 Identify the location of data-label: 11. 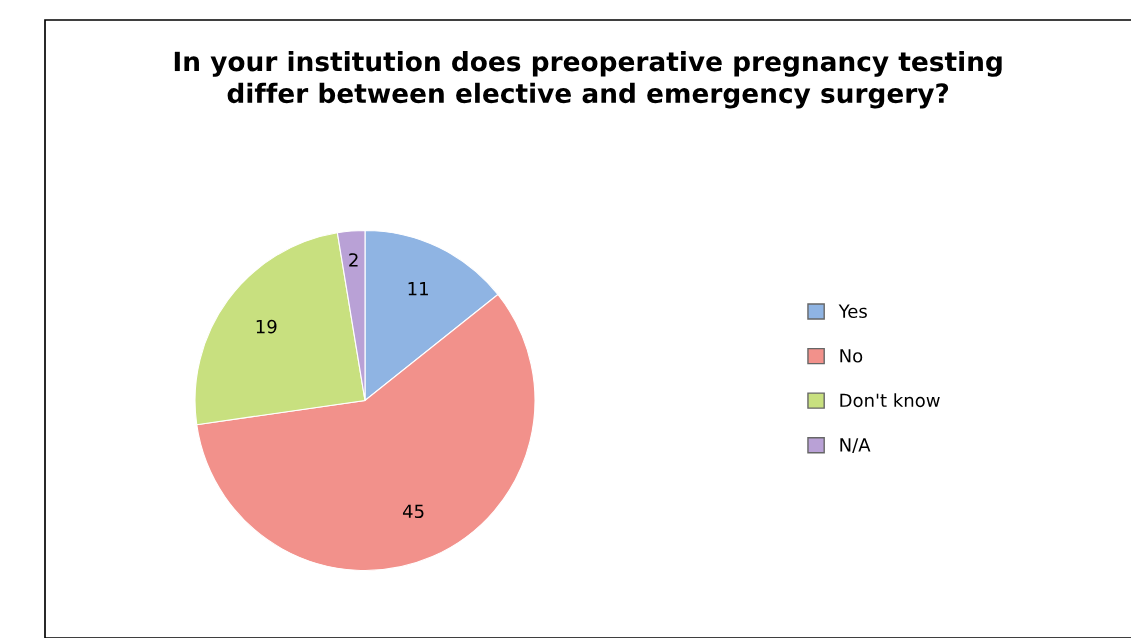
(418, 289).